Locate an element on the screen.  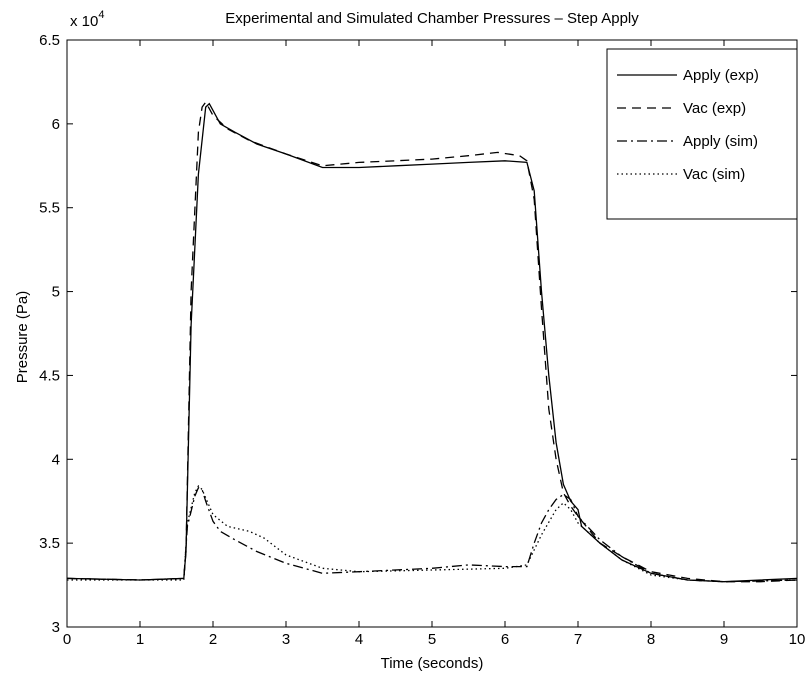
x-axis-label: Time (seconds) is located at coordinates (432, 663).